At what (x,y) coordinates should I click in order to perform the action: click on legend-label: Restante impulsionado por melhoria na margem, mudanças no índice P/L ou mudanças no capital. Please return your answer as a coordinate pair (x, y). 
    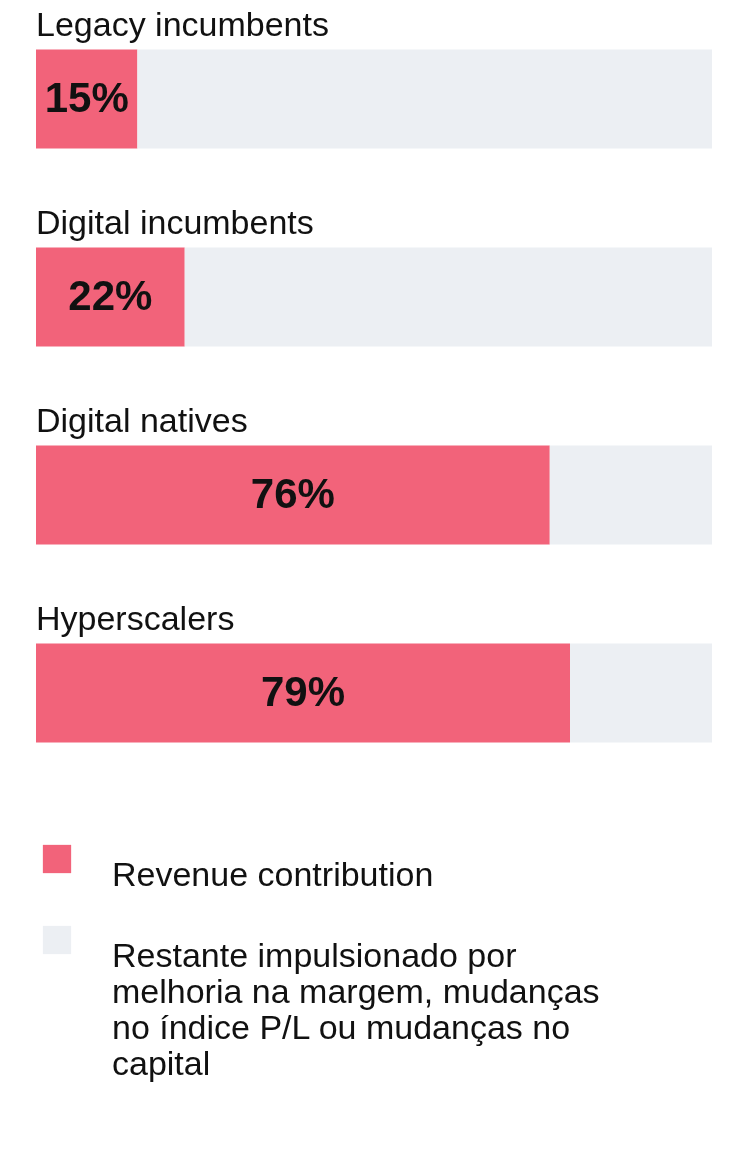
    Looking at the image, I should click on (356, 1009).